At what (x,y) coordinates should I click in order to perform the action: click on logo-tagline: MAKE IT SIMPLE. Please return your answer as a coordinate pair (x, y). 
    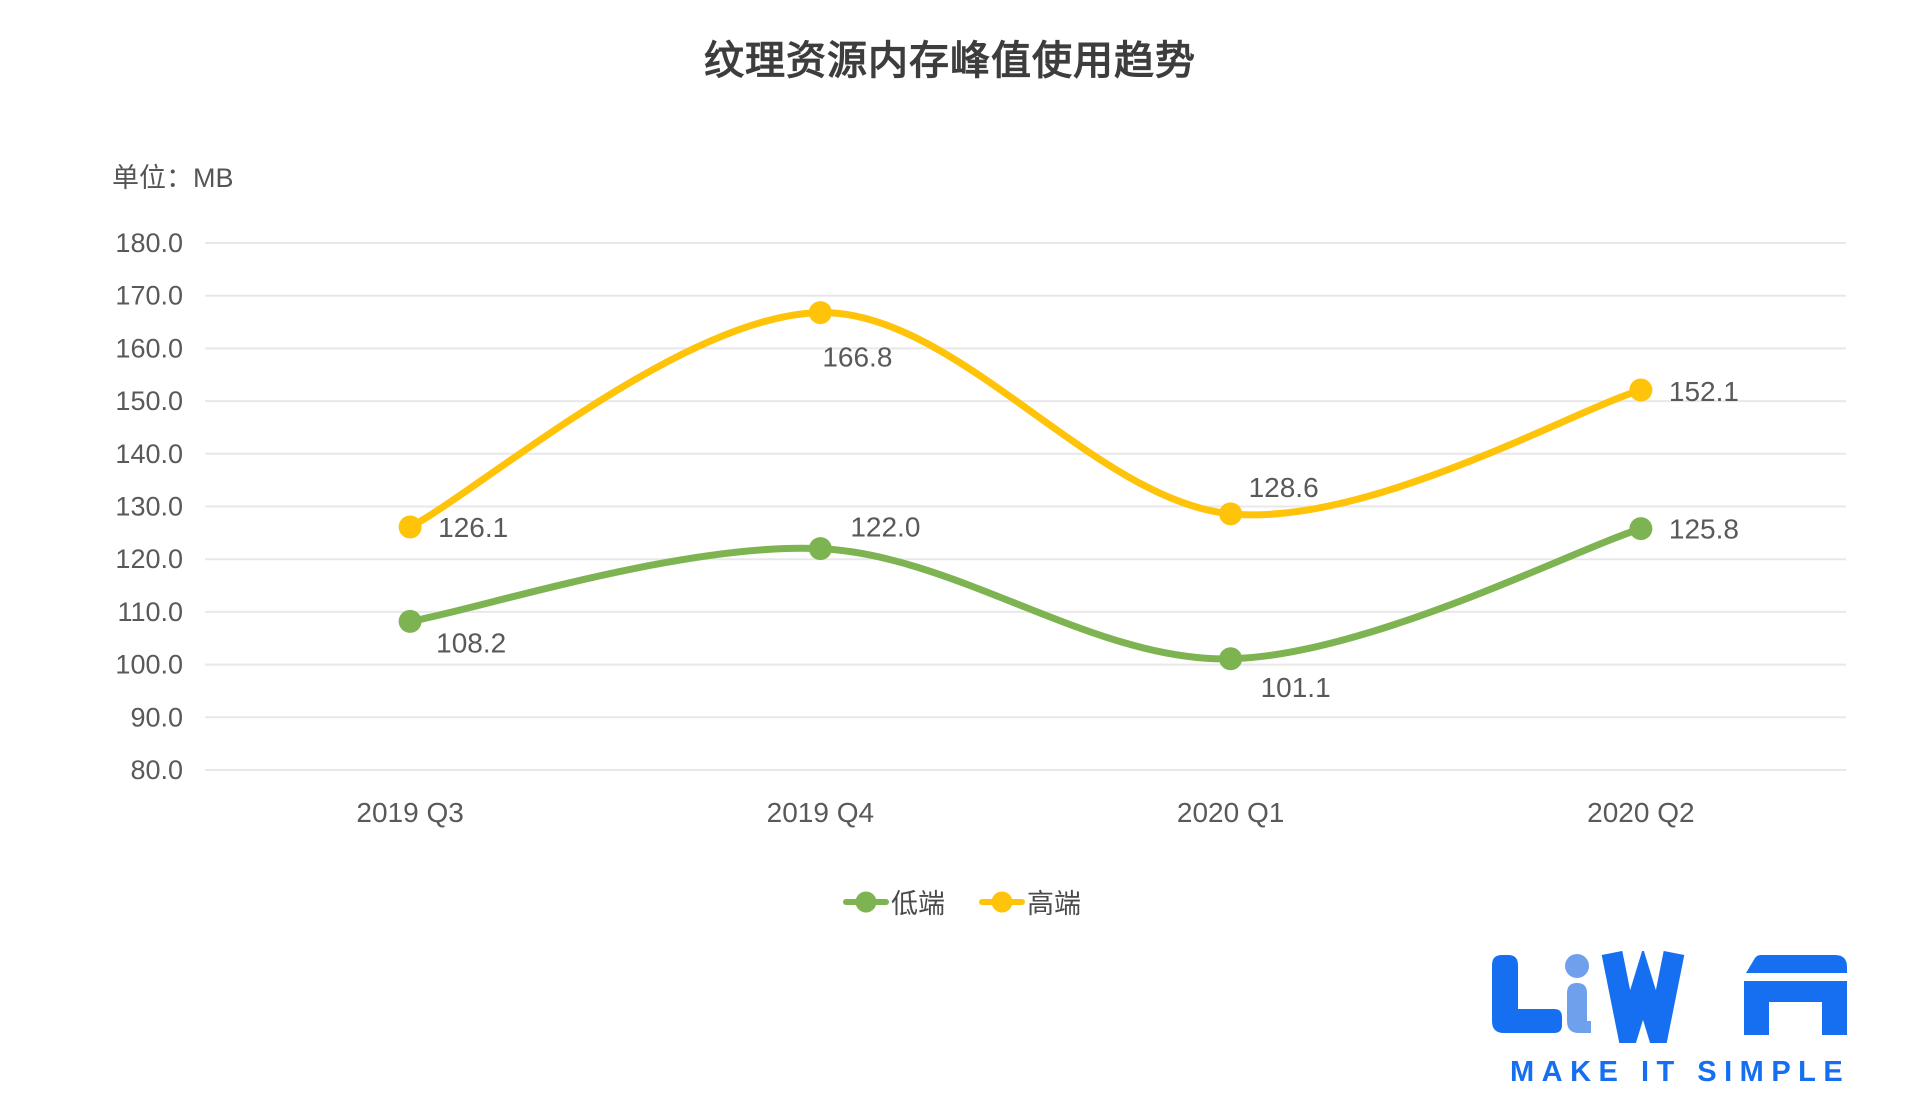
    Looking at the image, I should click on (1680, 1072).